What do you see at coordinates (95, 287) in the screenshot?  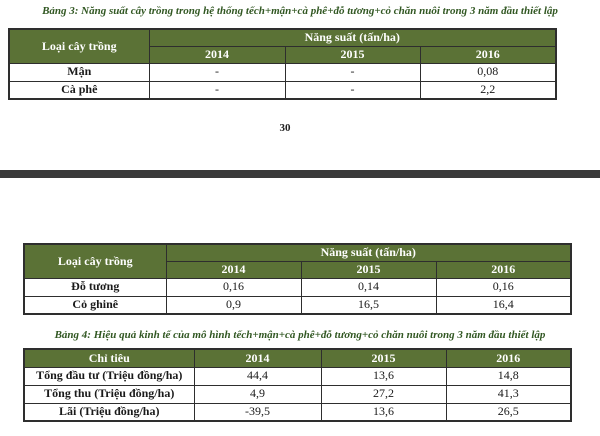 I see `row-label-do-tuong: Đỗ tương` at bounding box center [95, 287].